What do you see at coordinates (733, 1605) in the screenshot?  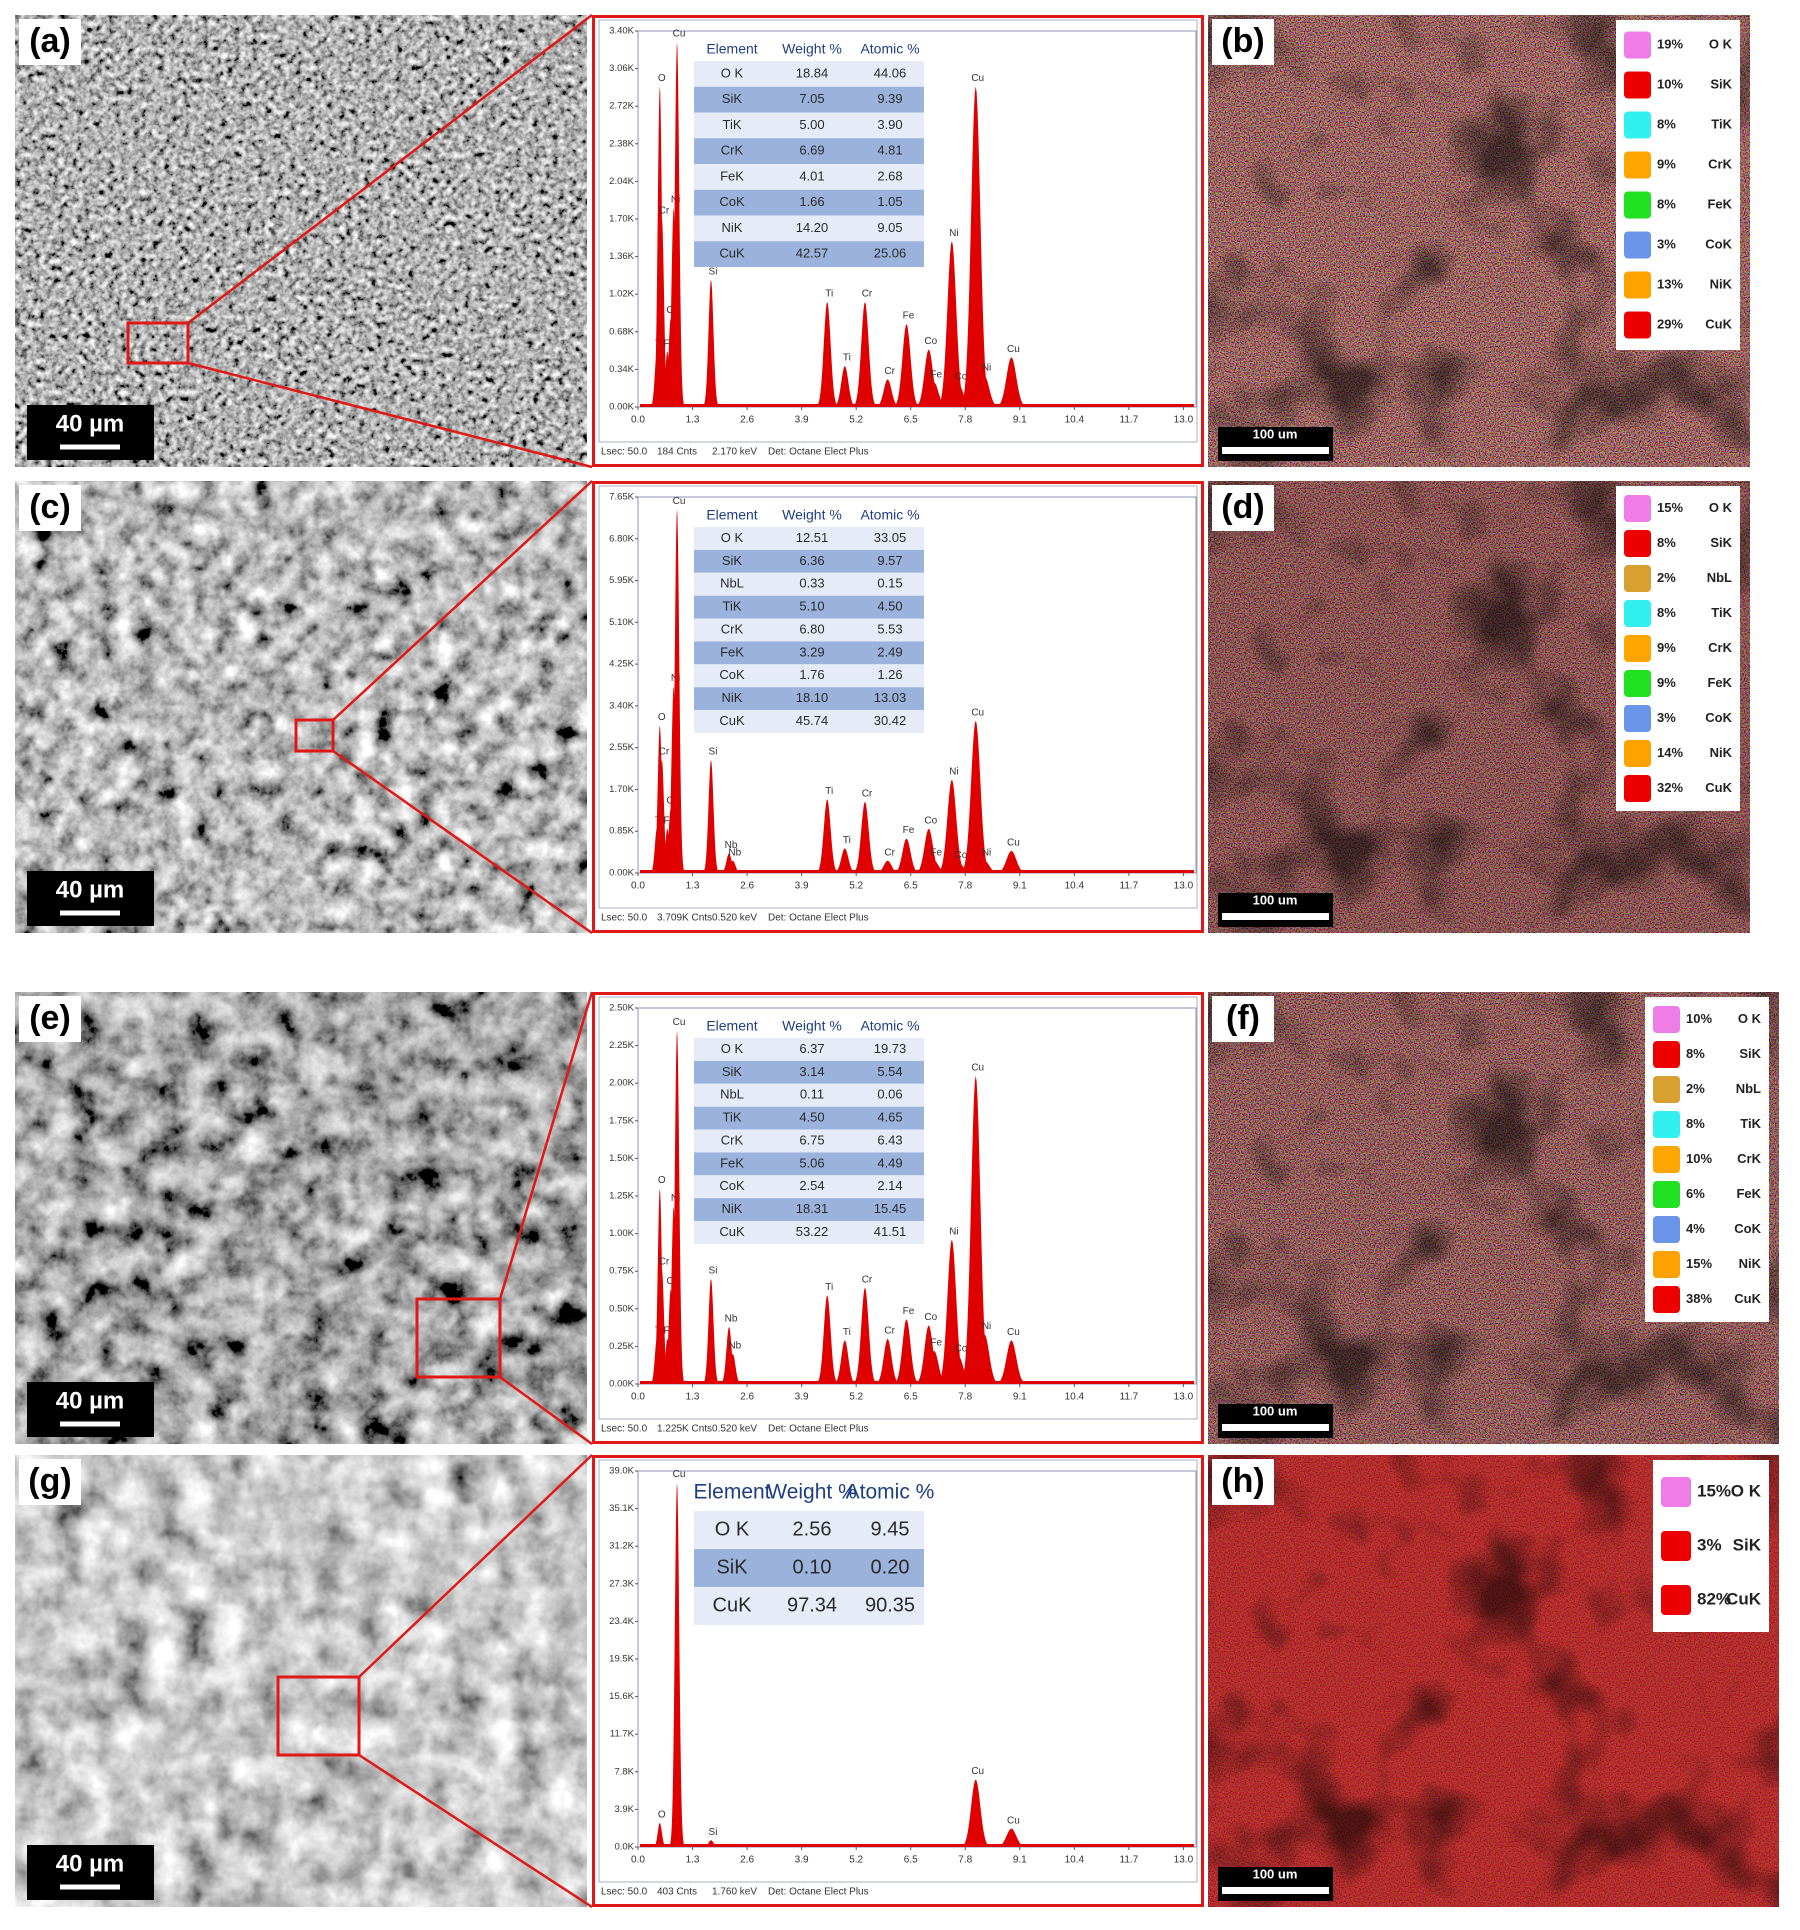 I see `table-cell: CuK` at bounding box center [733, 1605].